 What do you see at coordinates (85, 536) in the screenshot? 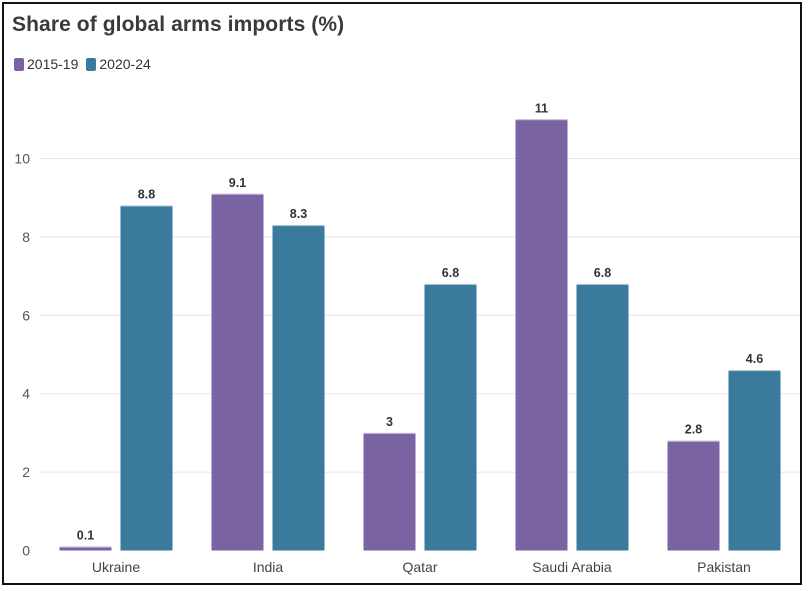
I see `data-label: 0.1` at bounding box center [85, 536].